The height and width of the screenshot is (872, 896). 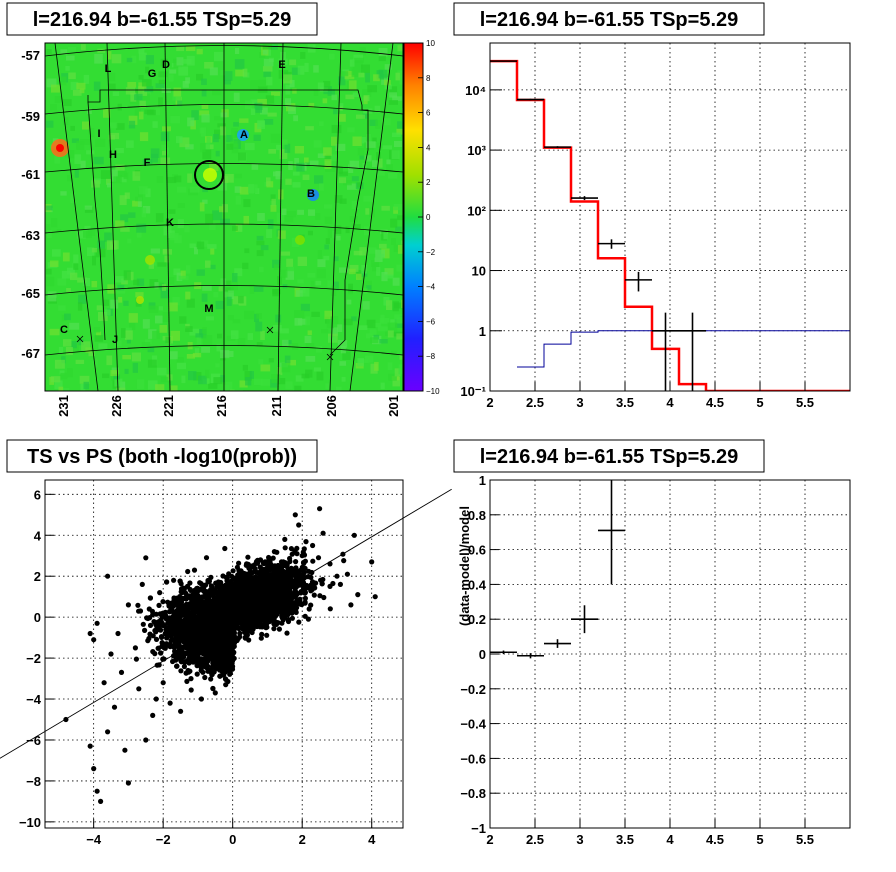 What do you see at coordinates (428, 113) in the screenshot?
I see `colorbar-tick-label: 6` at bounding box center [428, 113].